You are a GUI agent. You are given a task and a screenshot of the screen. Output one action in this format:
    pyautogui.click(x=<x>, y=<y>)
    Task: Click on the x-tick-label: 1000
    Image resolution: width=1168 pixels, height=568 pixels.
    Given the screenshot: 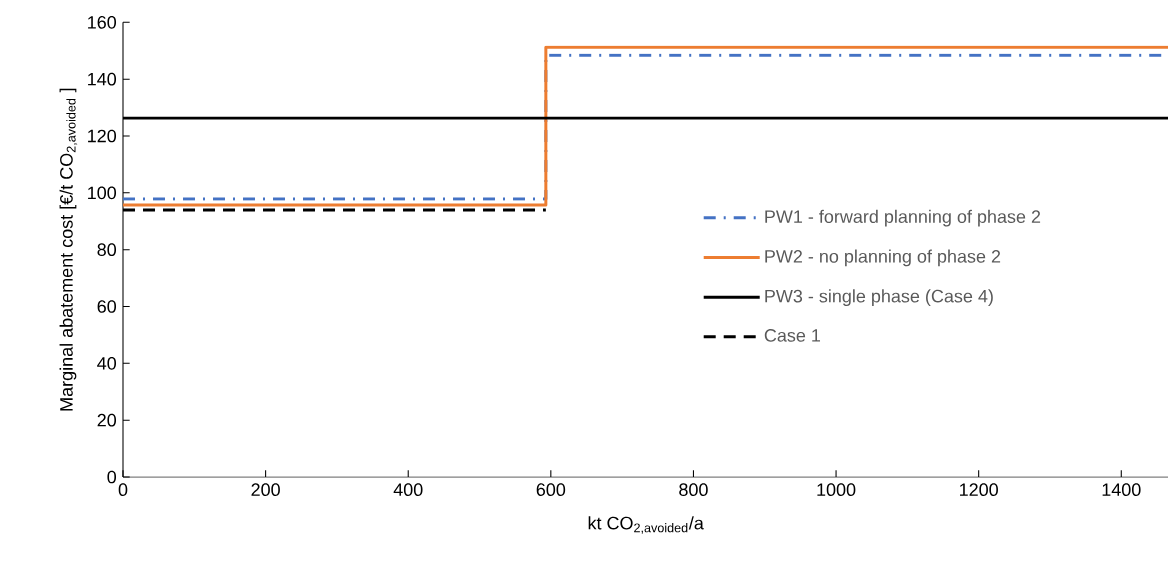 What is the action you would take?
    pyautogui.click(x=836, y=489)
    